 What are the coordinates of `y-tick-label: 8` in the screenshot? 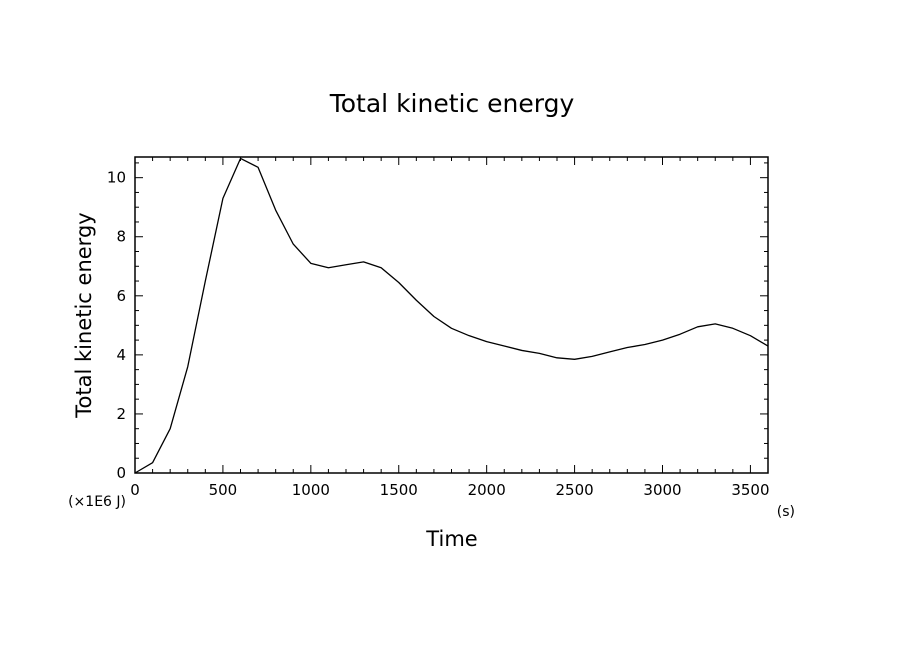 It's located at (121, 237).